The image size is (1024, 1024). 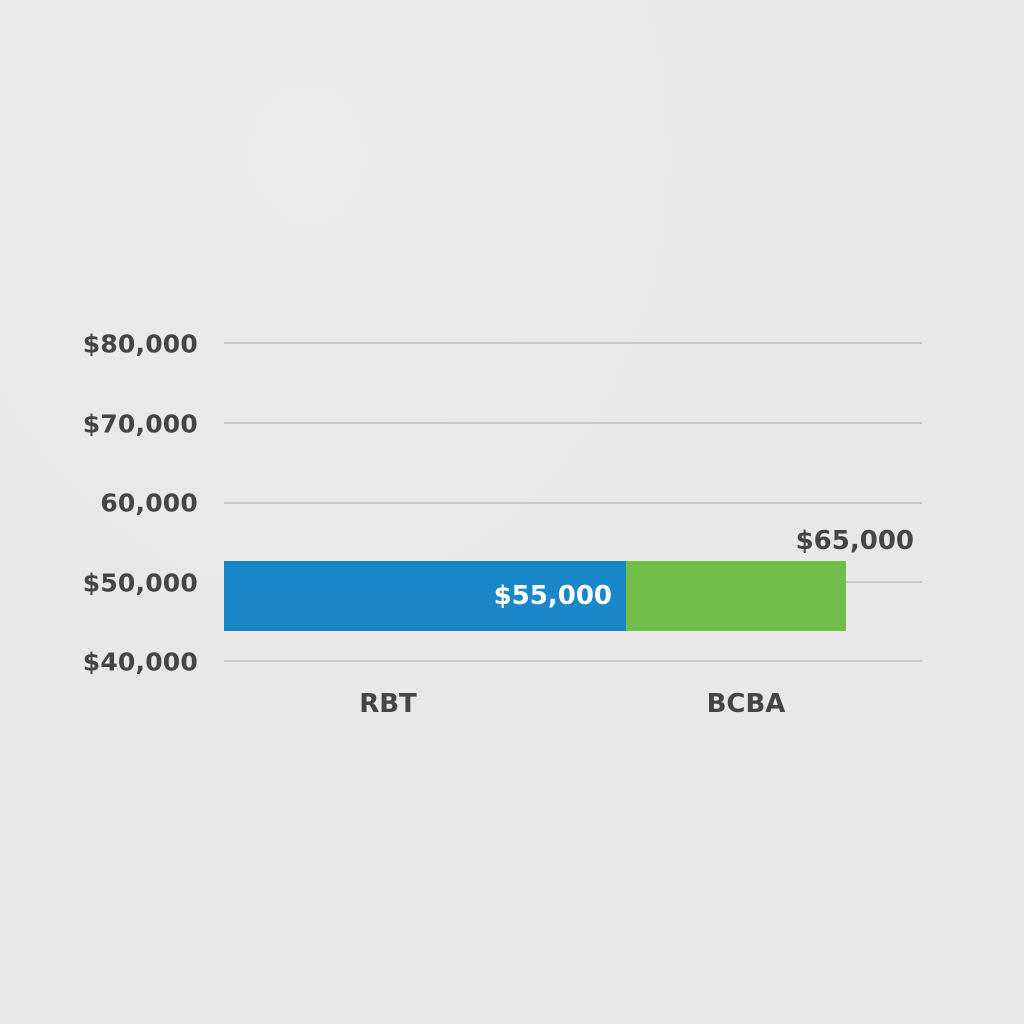 What do you see at coordinates (552, 596) in the screenshot?
I see `bar-value-label-rbt: $55,000` at bounding box center [552, 596].